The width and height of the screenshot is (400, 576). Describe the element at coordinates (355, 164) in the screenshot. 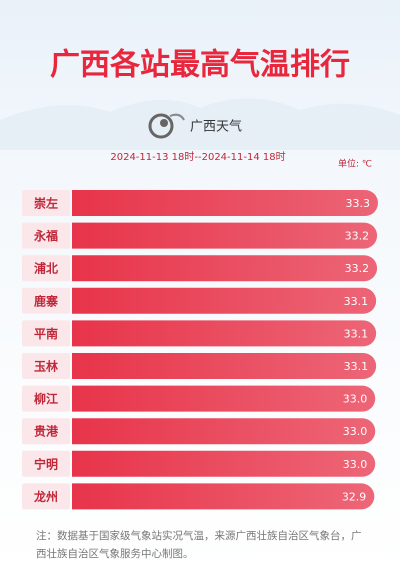

I see `unit-label: 单位: ℃` at that location.